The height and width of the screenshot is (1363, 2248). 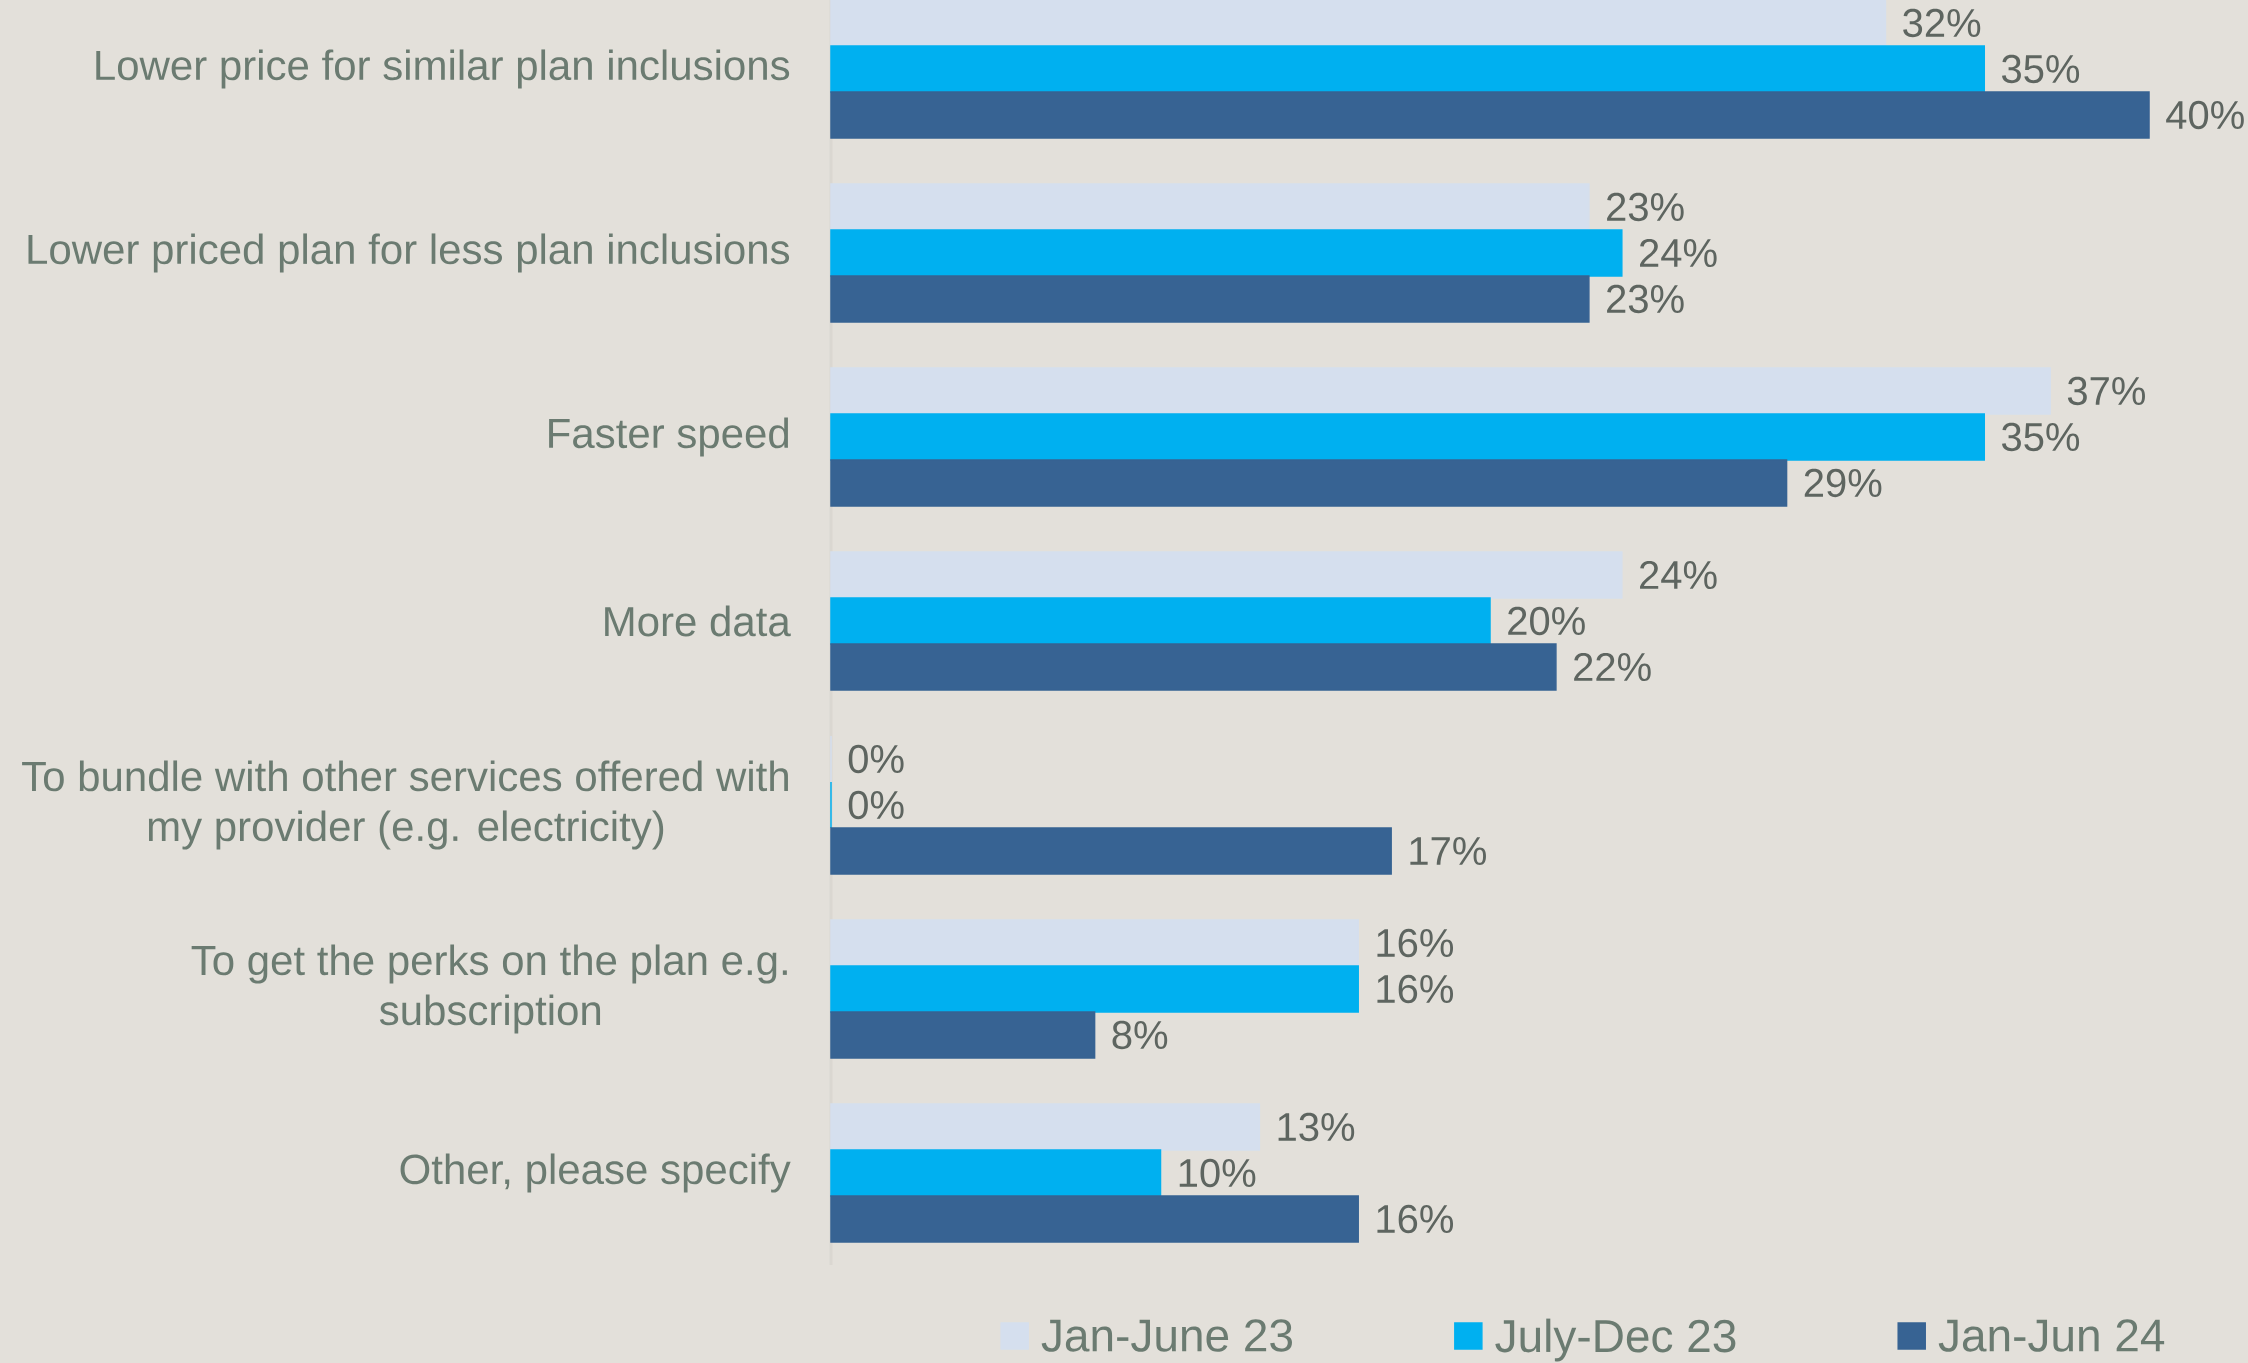 What do you see at coordinates (1942, 23) in the screenshot?
I see `data-label: 32%` at bounding box center [1942, 23].